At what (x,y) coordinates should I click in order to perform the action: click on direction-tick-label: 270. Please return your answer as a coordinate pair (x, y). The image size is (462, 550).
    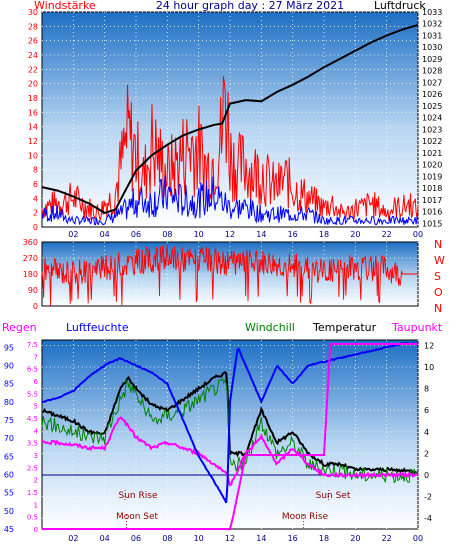
    Looking at the image, I should click on (30, 258).